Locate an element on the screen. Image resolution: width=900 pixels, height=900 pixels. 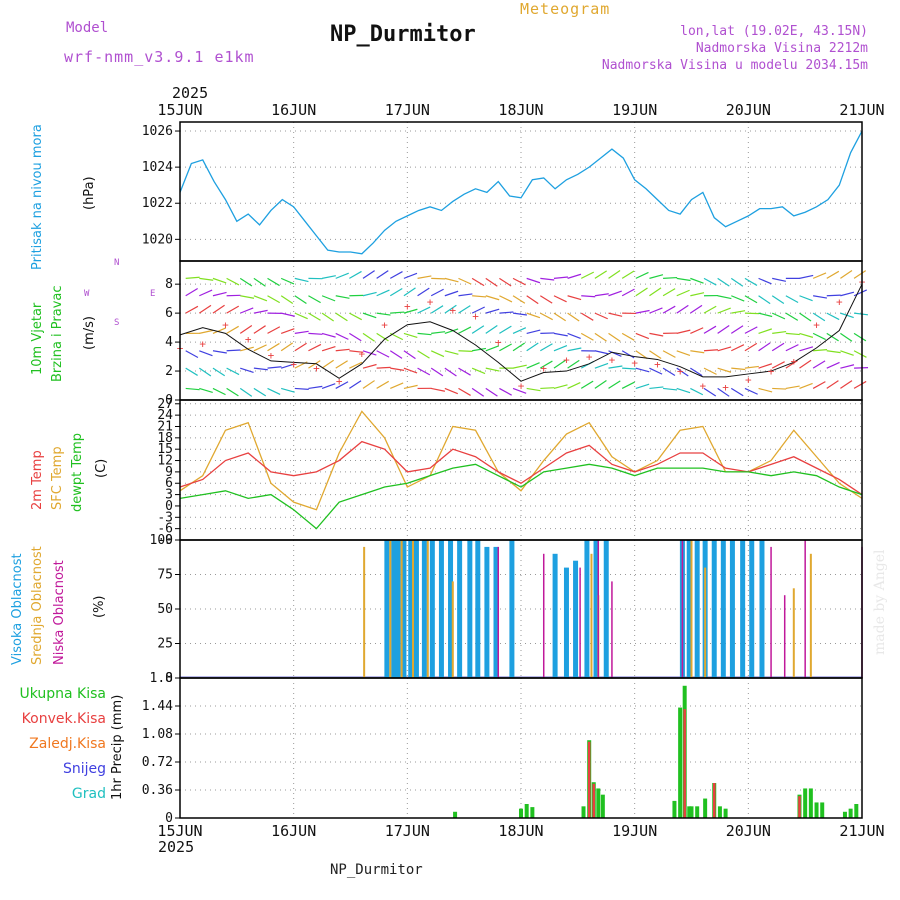
ytick-label-pressure: 1026 is located at coordinates (157, 131).